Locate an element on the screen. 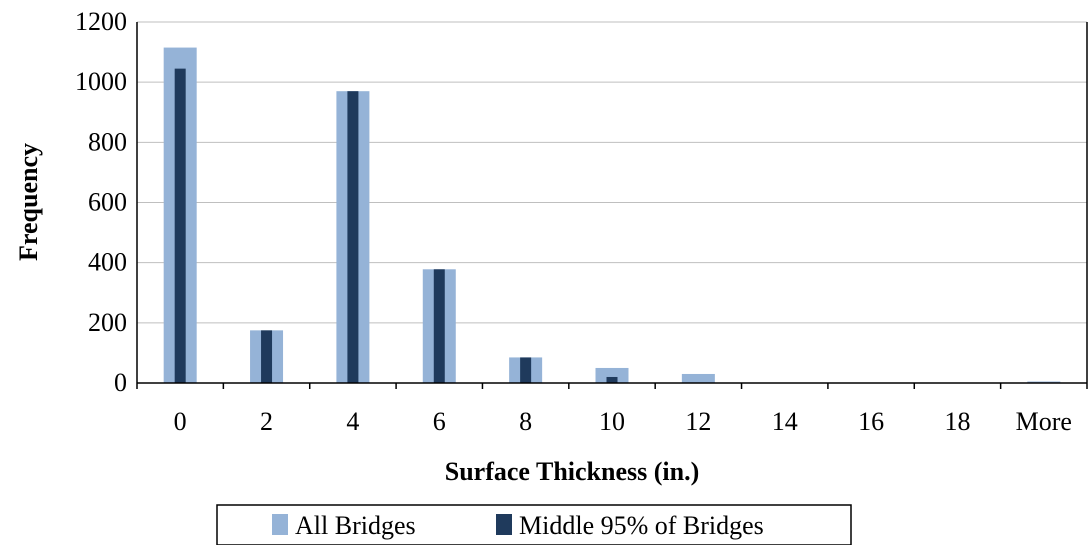 The image size is (1089, 545). y-tick-label: 1200 is located at coordinates (101, 21).